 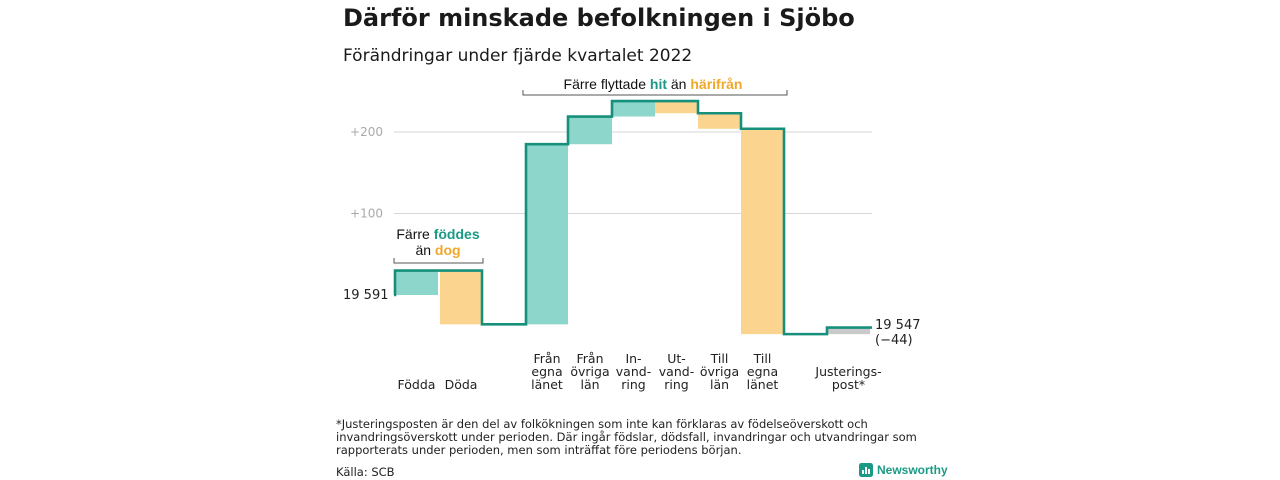 I want to click on chart-title: Därför minskade befolkningen i Sjöbo, so click(x=599, y=18).